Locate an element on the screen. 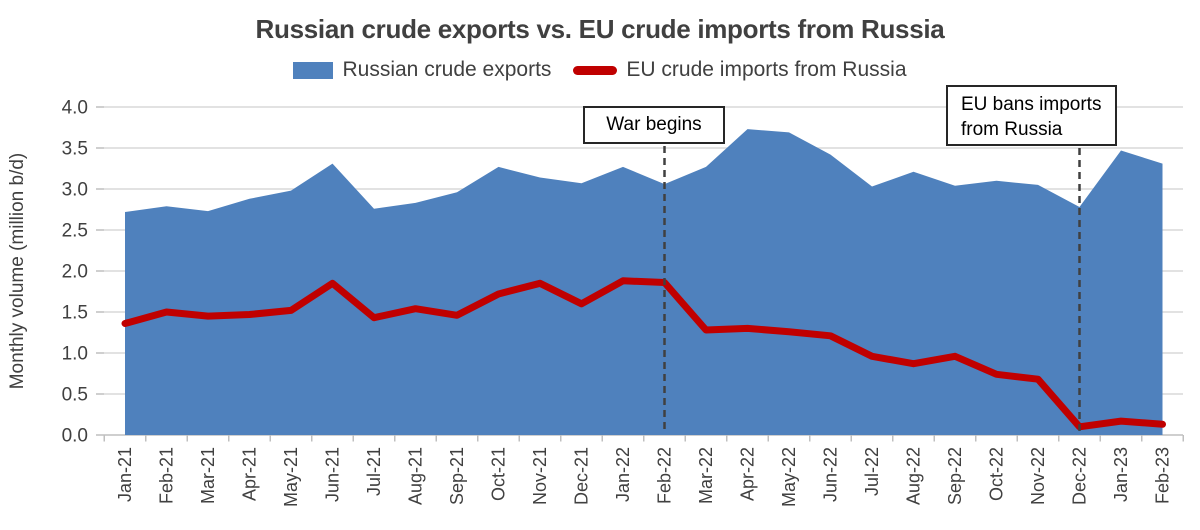 This screenshot has height=530, width=1200. x-axis-label: Jul-22 is located at coordinates (872, 471).